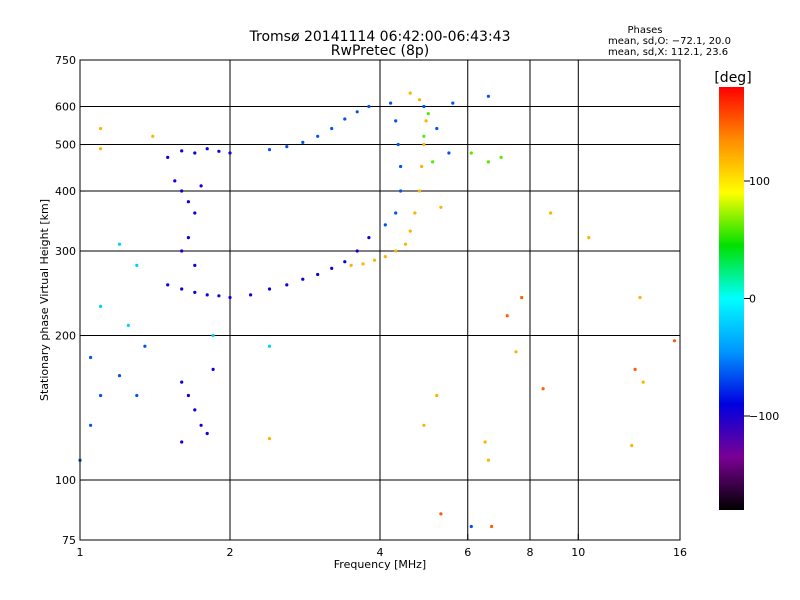 The image size is (800, 600). Describe the element at coordinates (731, 298) in the screenshot. I see `colorbar` at that location.